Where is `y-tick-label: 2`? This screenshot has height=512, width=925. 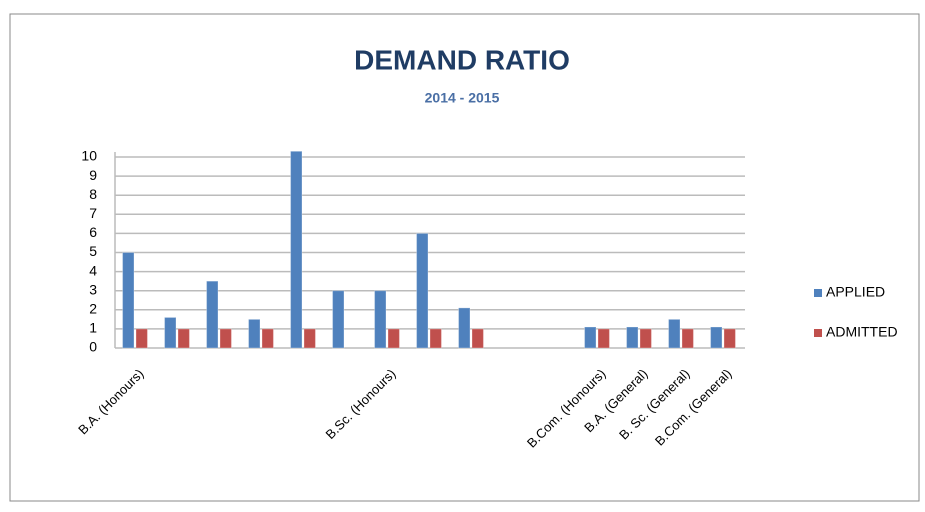 y-tick-label: 2 is located at coordinates (93, 309).